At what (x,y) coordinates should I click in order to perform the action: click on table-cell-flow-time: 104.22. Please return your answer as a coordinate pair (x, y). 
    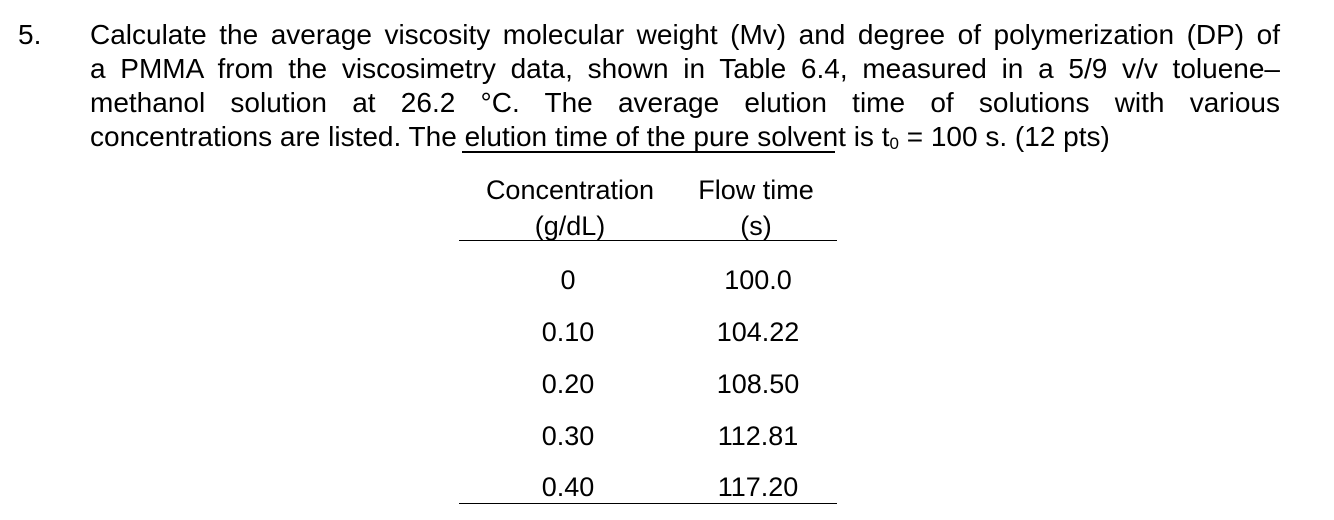
    Looking at the image, I should click on (758, 332).